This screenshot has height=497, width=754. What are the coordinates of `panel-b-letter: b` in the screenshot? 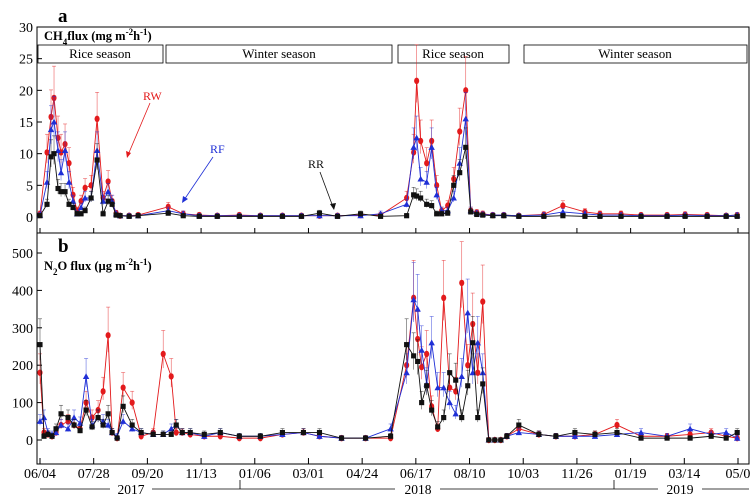 It's located at (63, 246).